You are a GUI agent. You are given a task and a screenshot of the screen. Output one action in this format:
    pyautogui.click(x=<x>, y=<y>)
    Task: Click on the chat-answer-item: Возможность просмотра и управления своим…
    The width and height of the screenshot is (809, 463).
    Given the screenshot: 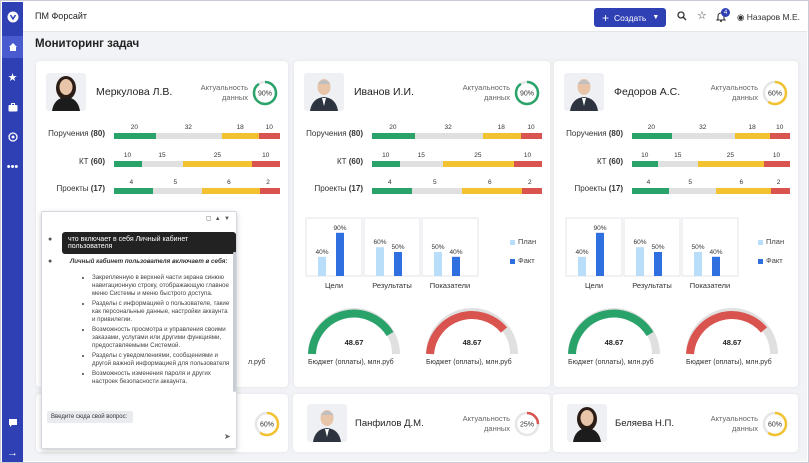 What is the action you would take?
    pyautogui.click(x=161, y=338)
    